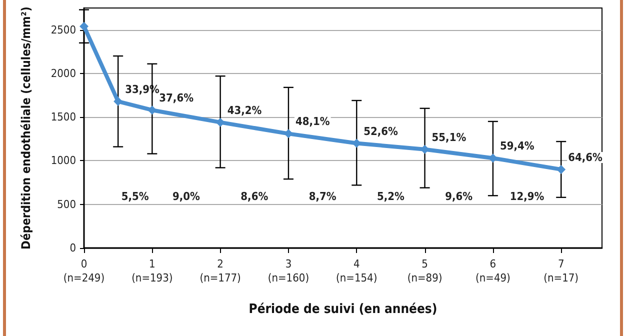 The height and width of the screenshot is (336, 630). I want to click on annotation: 59,4%, so click(517, 146).